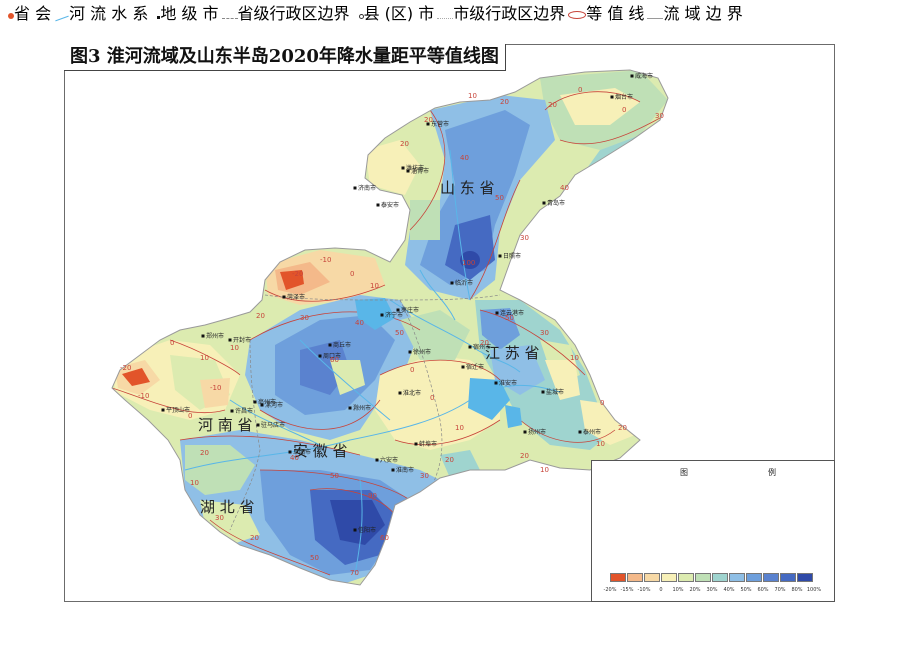  What do you see at coordinates (267, 402) in the screenshot?
I see `city-label: 亳州市` at bounding box center [267, 402].